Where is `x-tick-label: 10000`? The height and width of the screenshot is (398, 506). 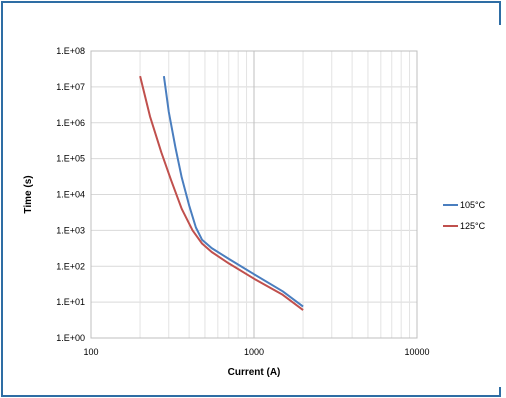
x-tick-label: 10000 is located at coordinates (416, 352).